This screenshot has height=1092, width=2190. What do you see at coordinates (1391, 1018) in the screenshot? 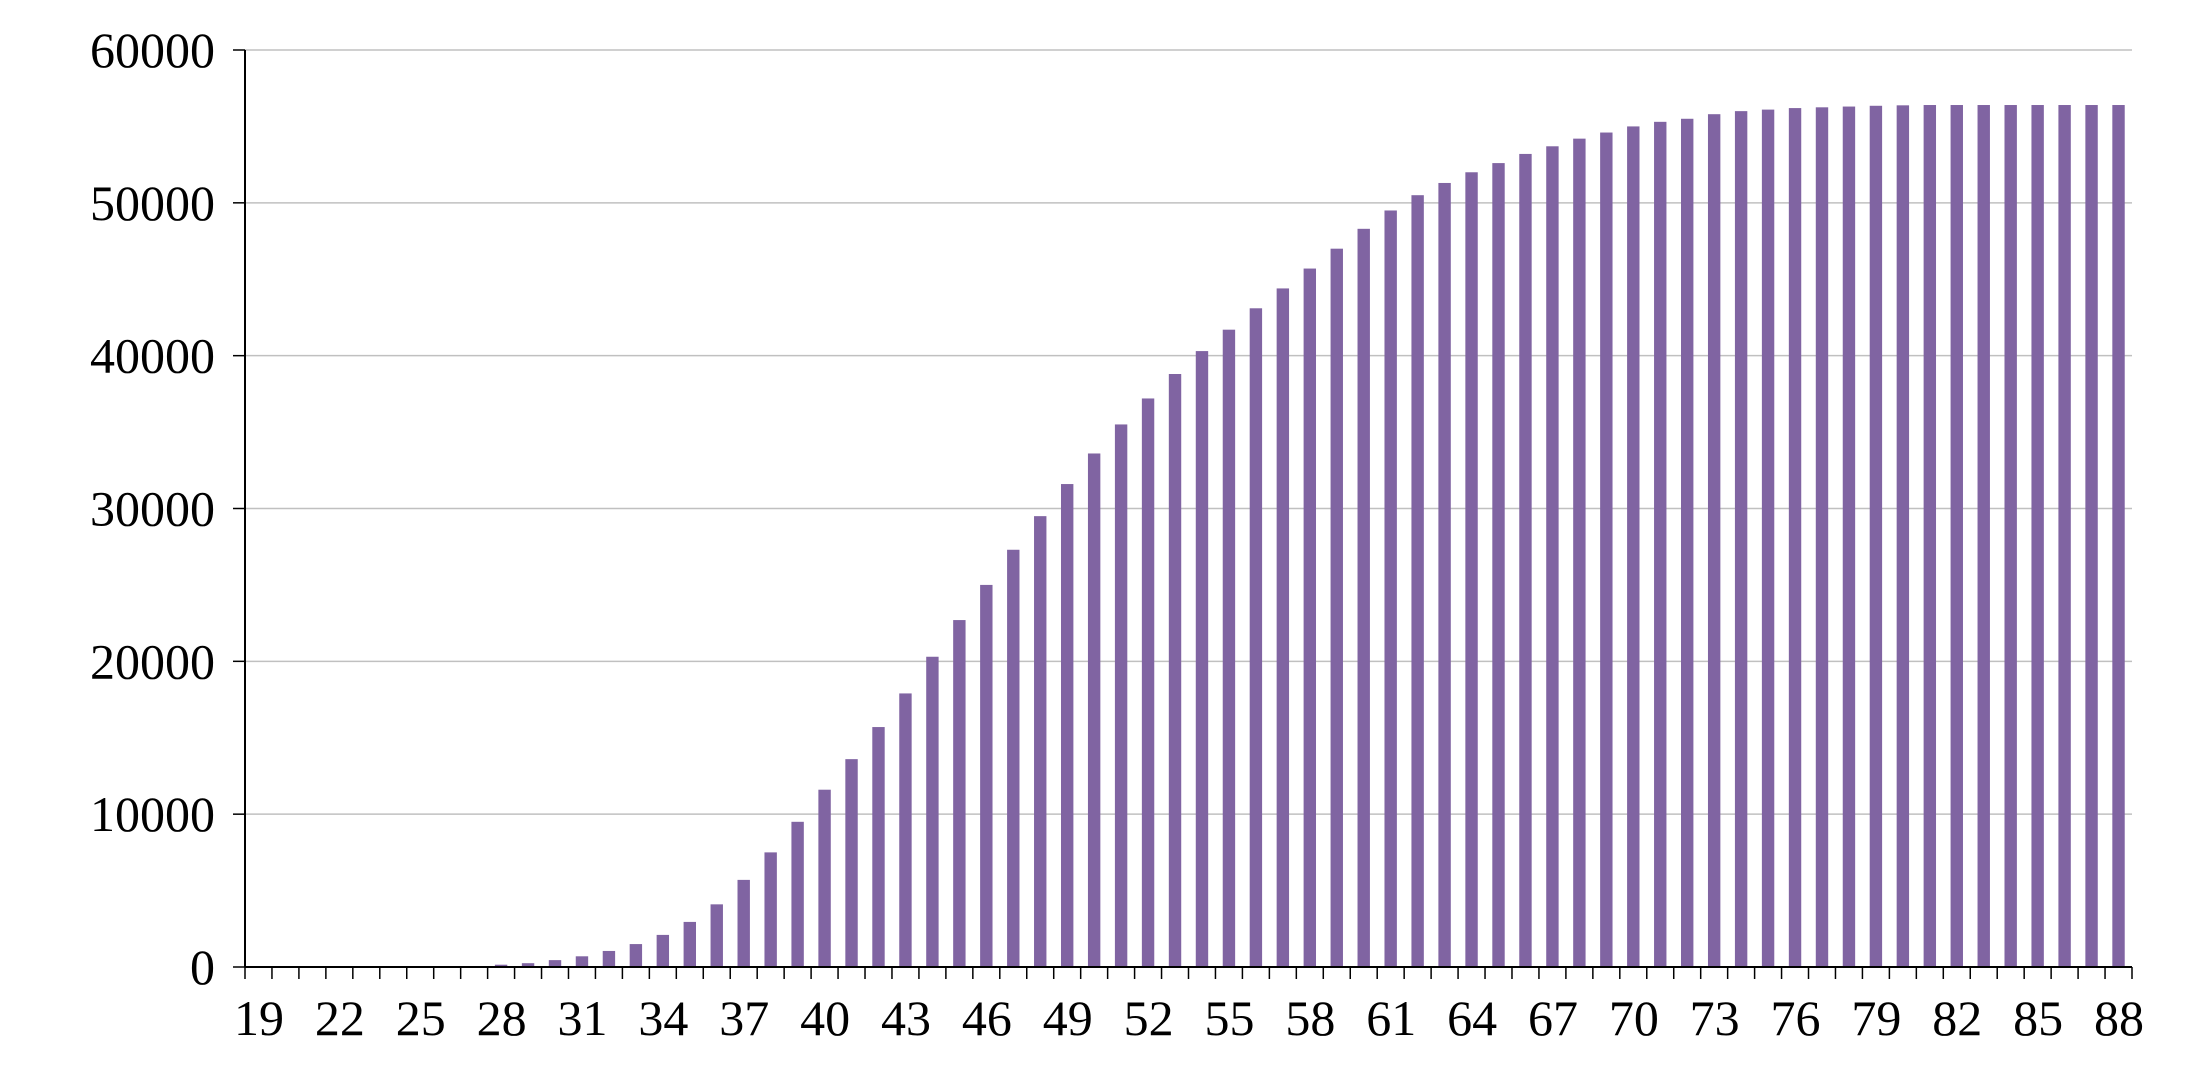
I see `x-tick-label: 61` at bounding box center [1391, 1018].